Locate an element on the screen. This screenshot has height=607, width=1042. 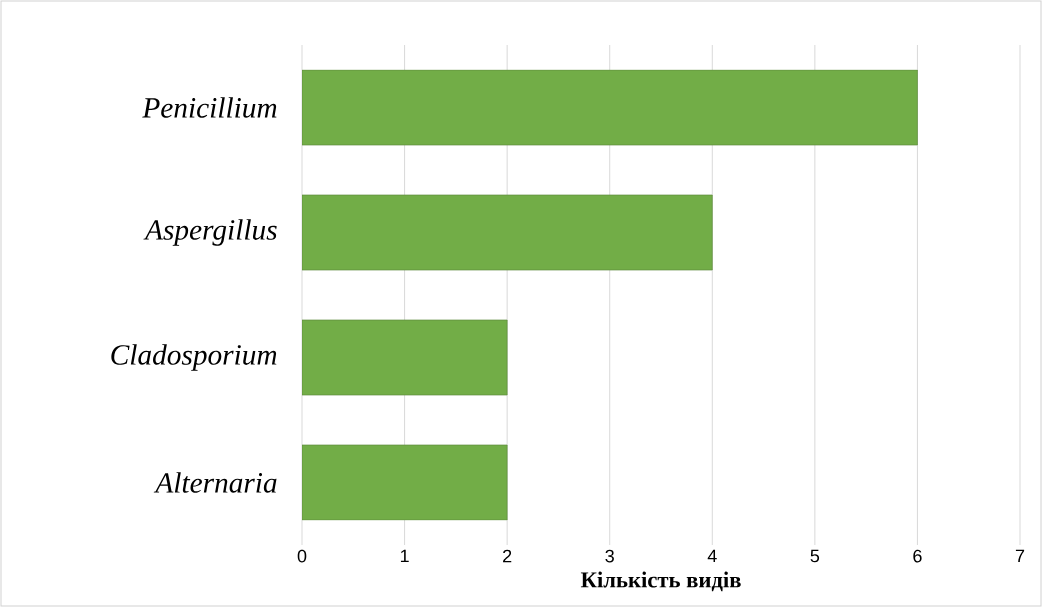
x-axis-title: Кількість видів is located at coordinates (660, 581).